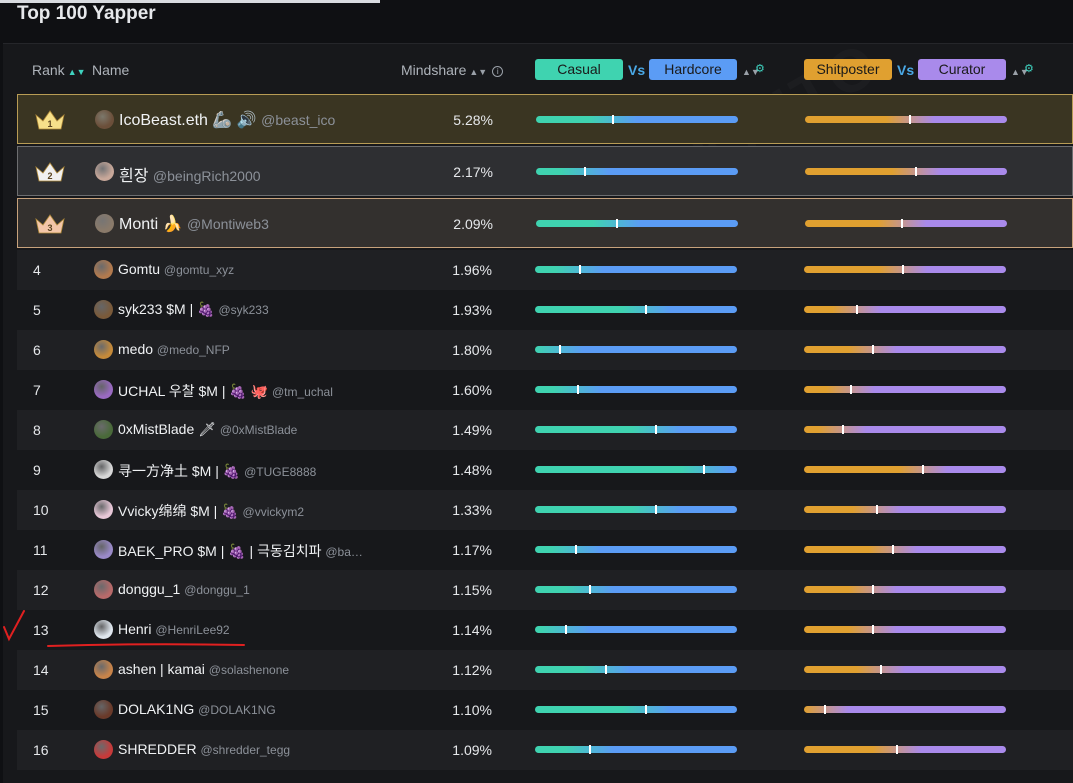 Image resolution: width=1073 pixels, height=783 pixels. I want to click on user-handle: @beast_ico, so click(298, 120).